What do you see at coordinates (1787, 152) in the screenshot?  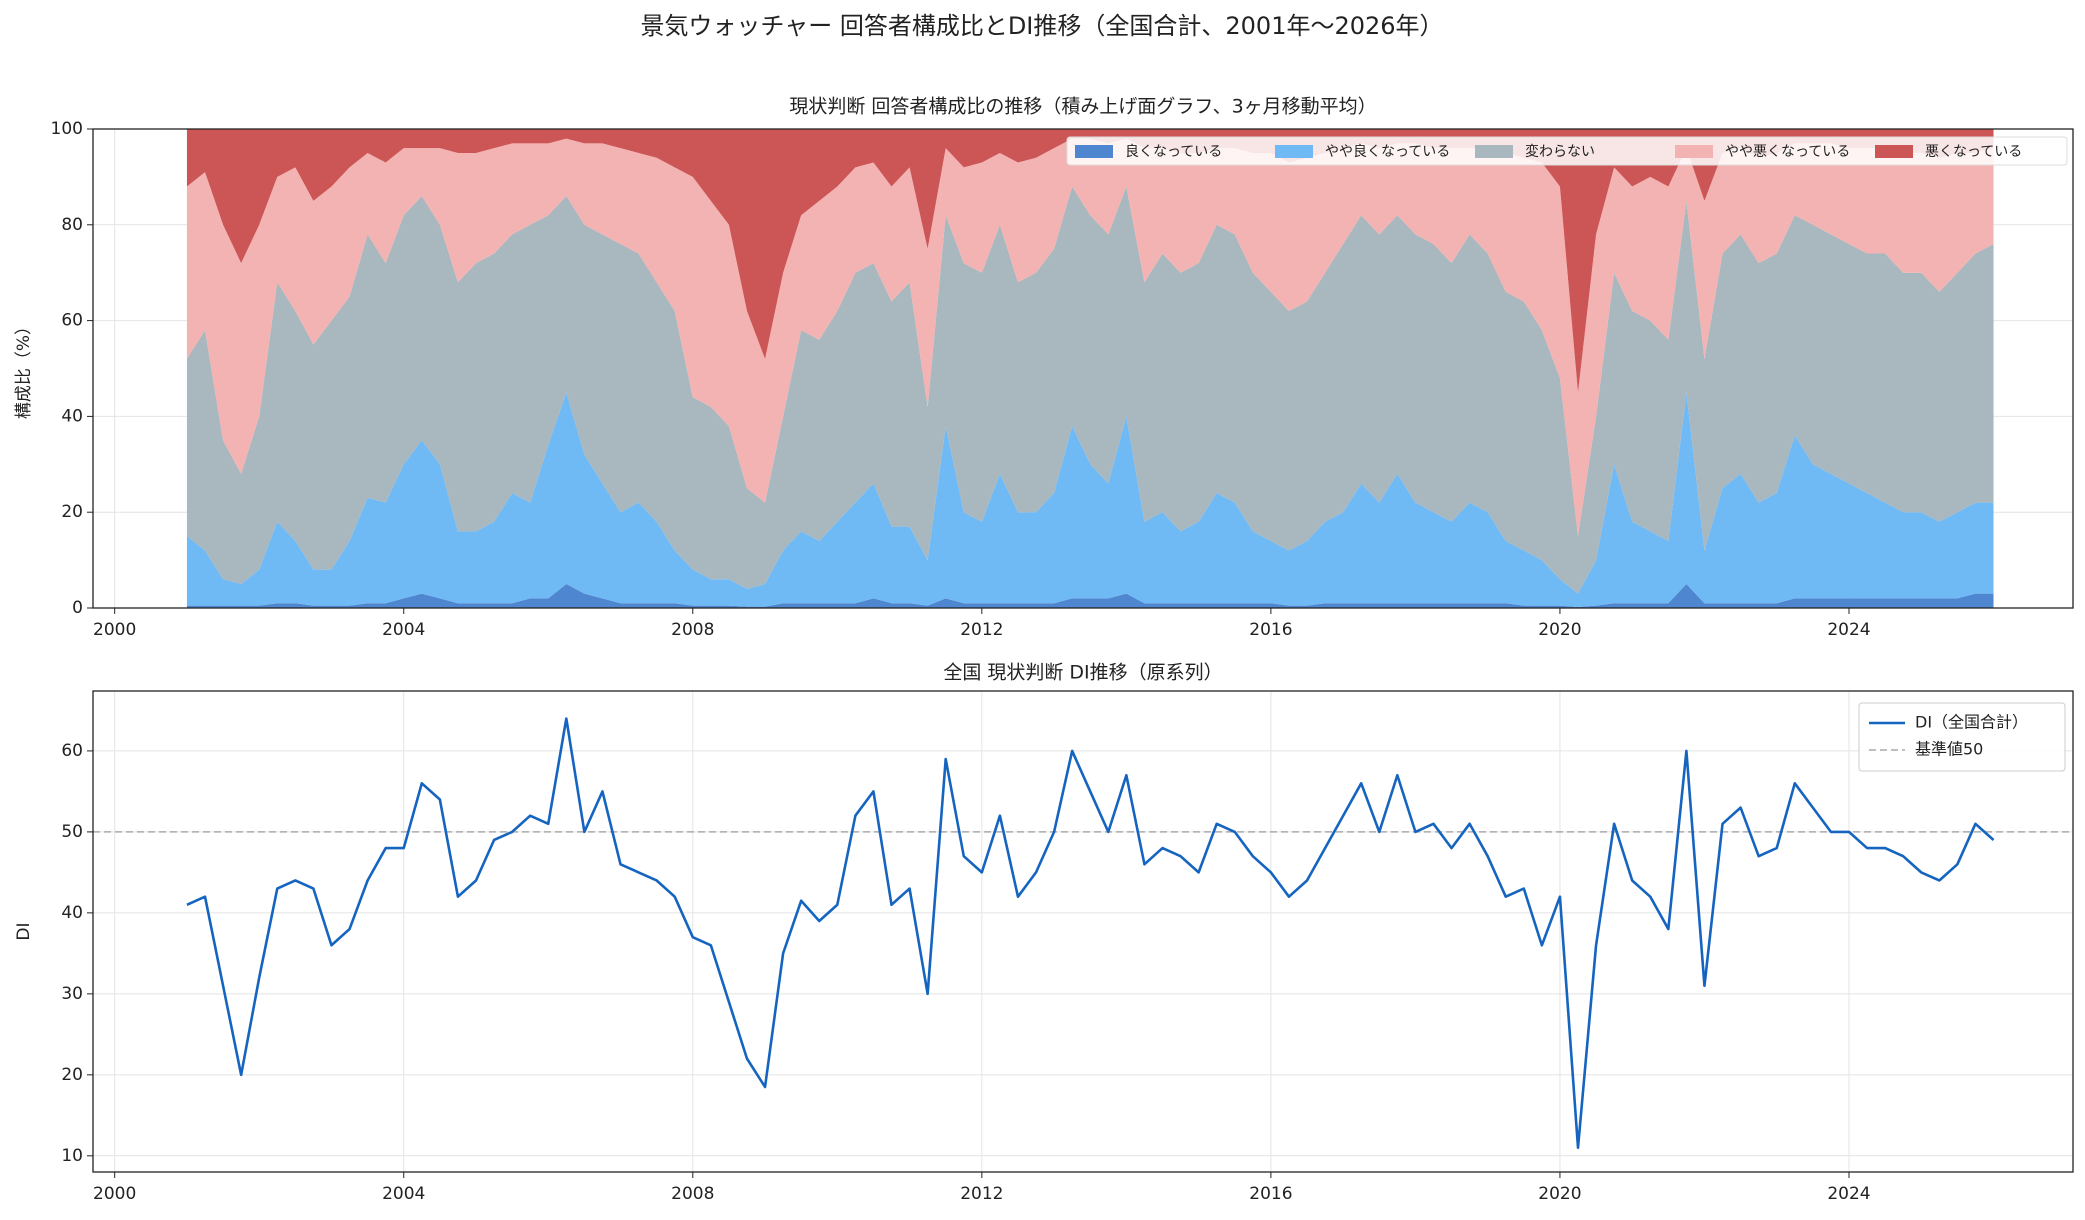 I see `legend-label: やや悪くなっている` at bounding box center [1787, 152].